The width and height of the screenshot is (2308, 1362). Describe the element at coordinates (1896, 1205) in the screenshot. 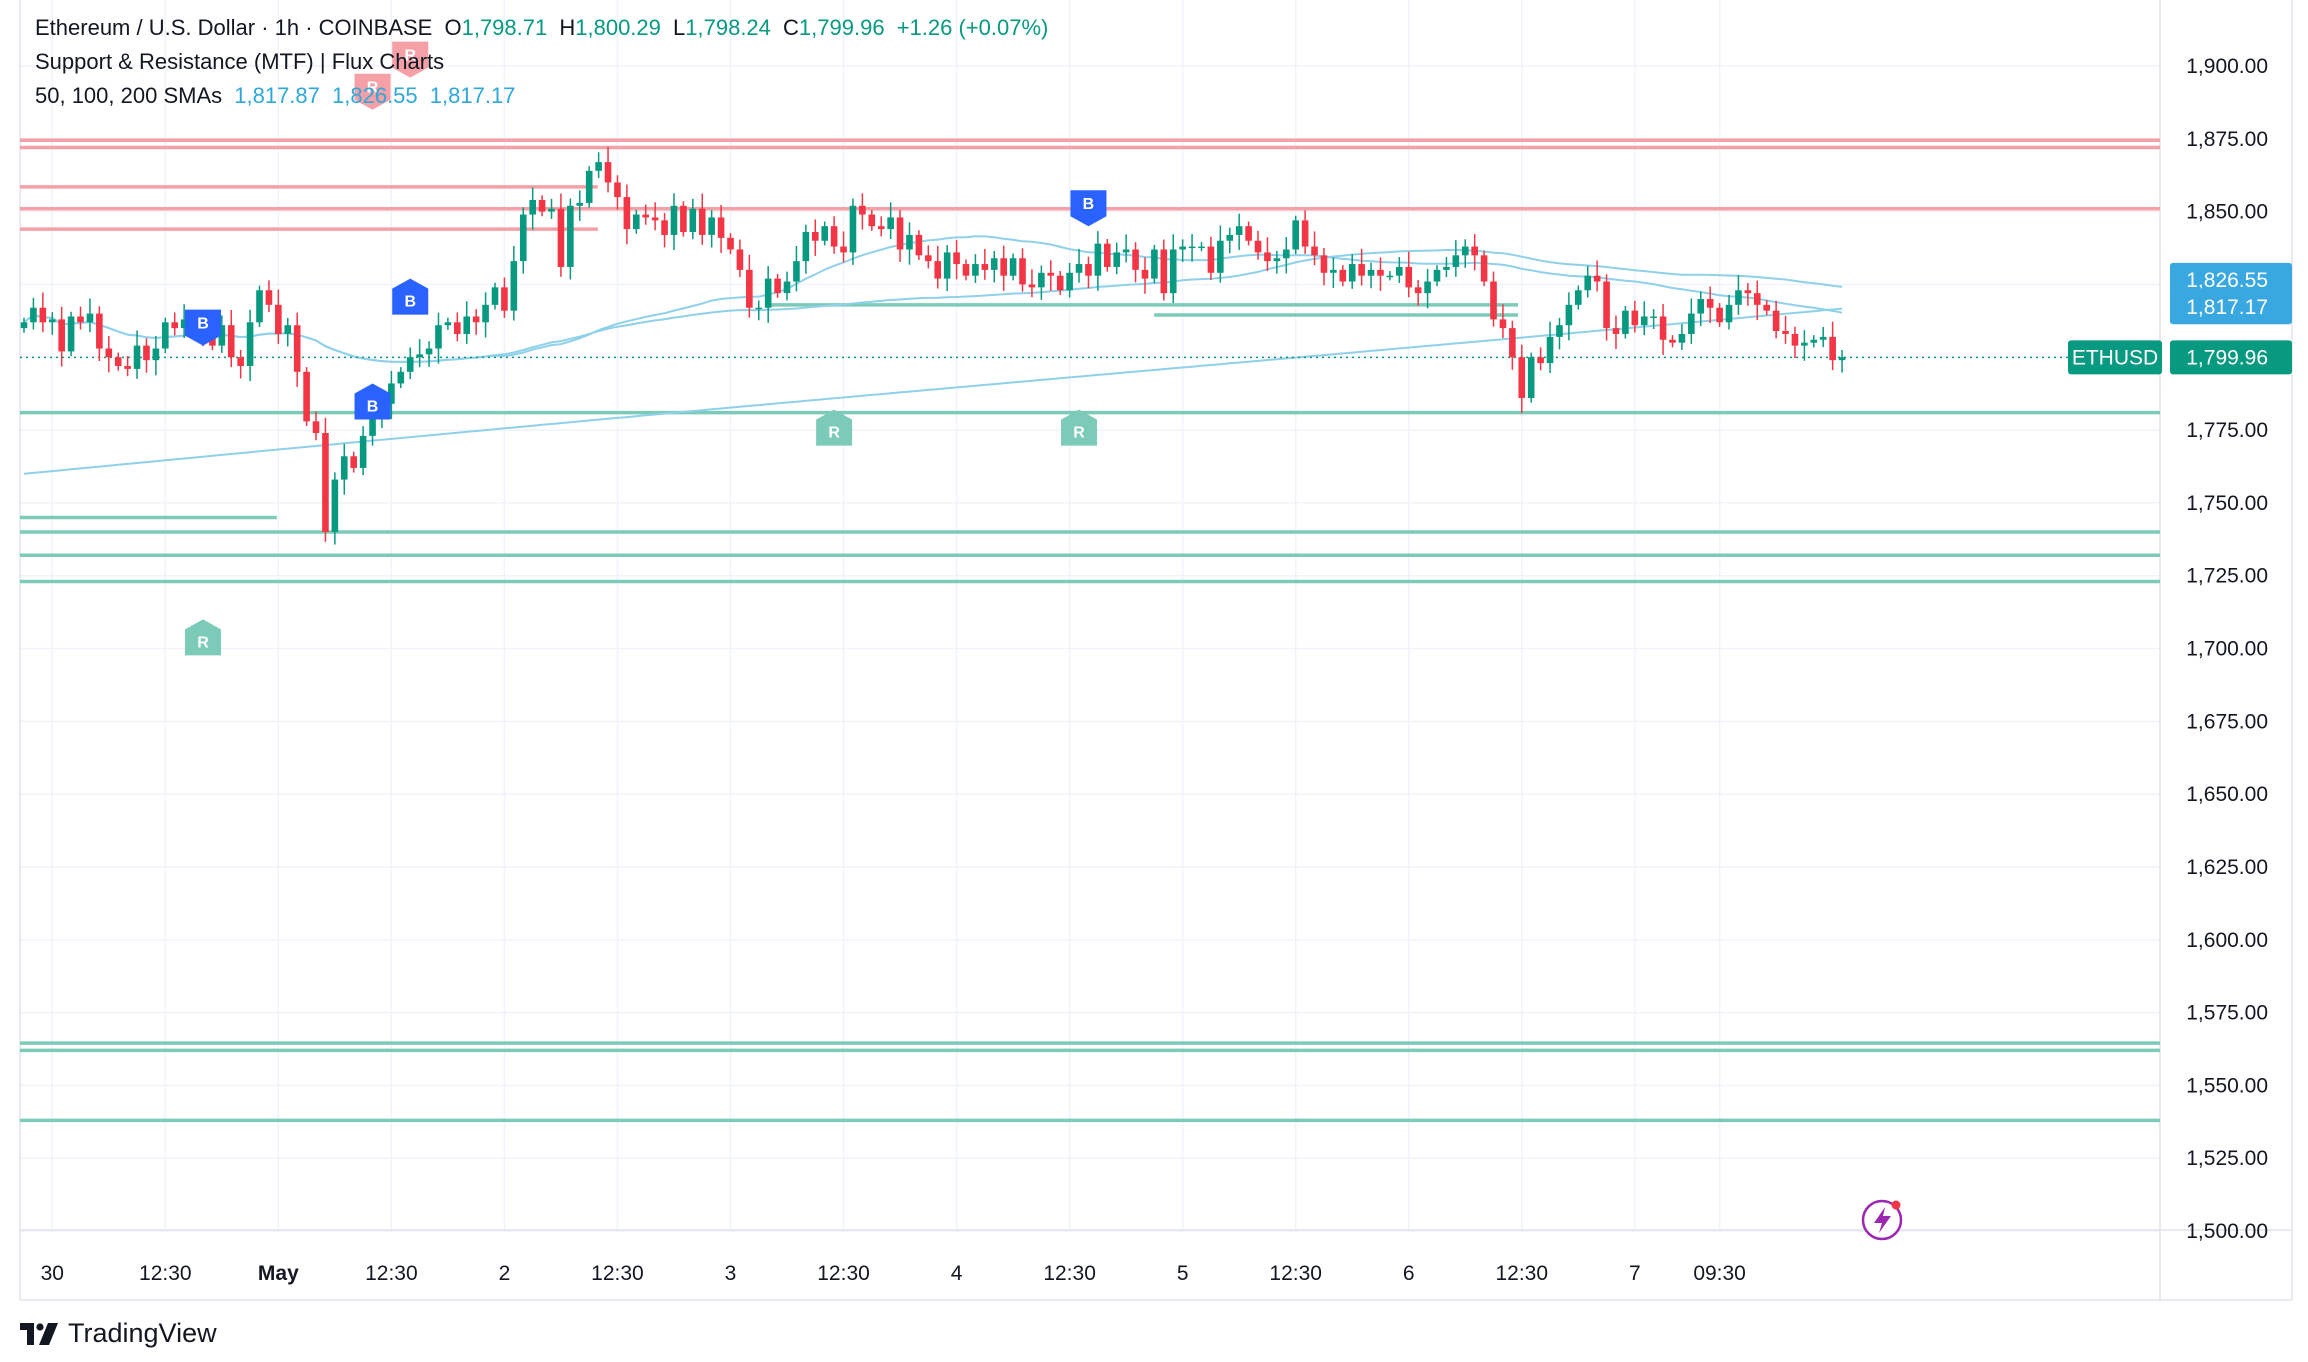

I see `notification-dot` at that location.